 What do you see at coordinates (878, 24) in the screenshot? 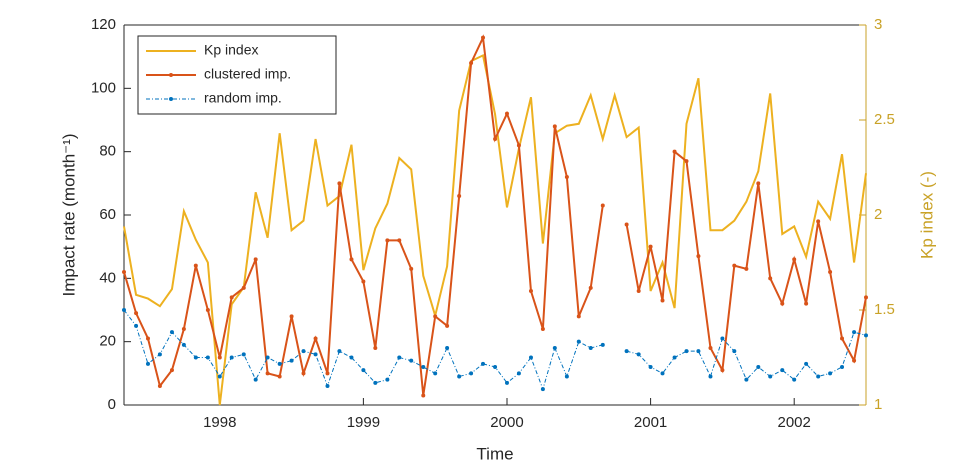
I see `y2-tick-label: 3` at bounding box center [878, 24].